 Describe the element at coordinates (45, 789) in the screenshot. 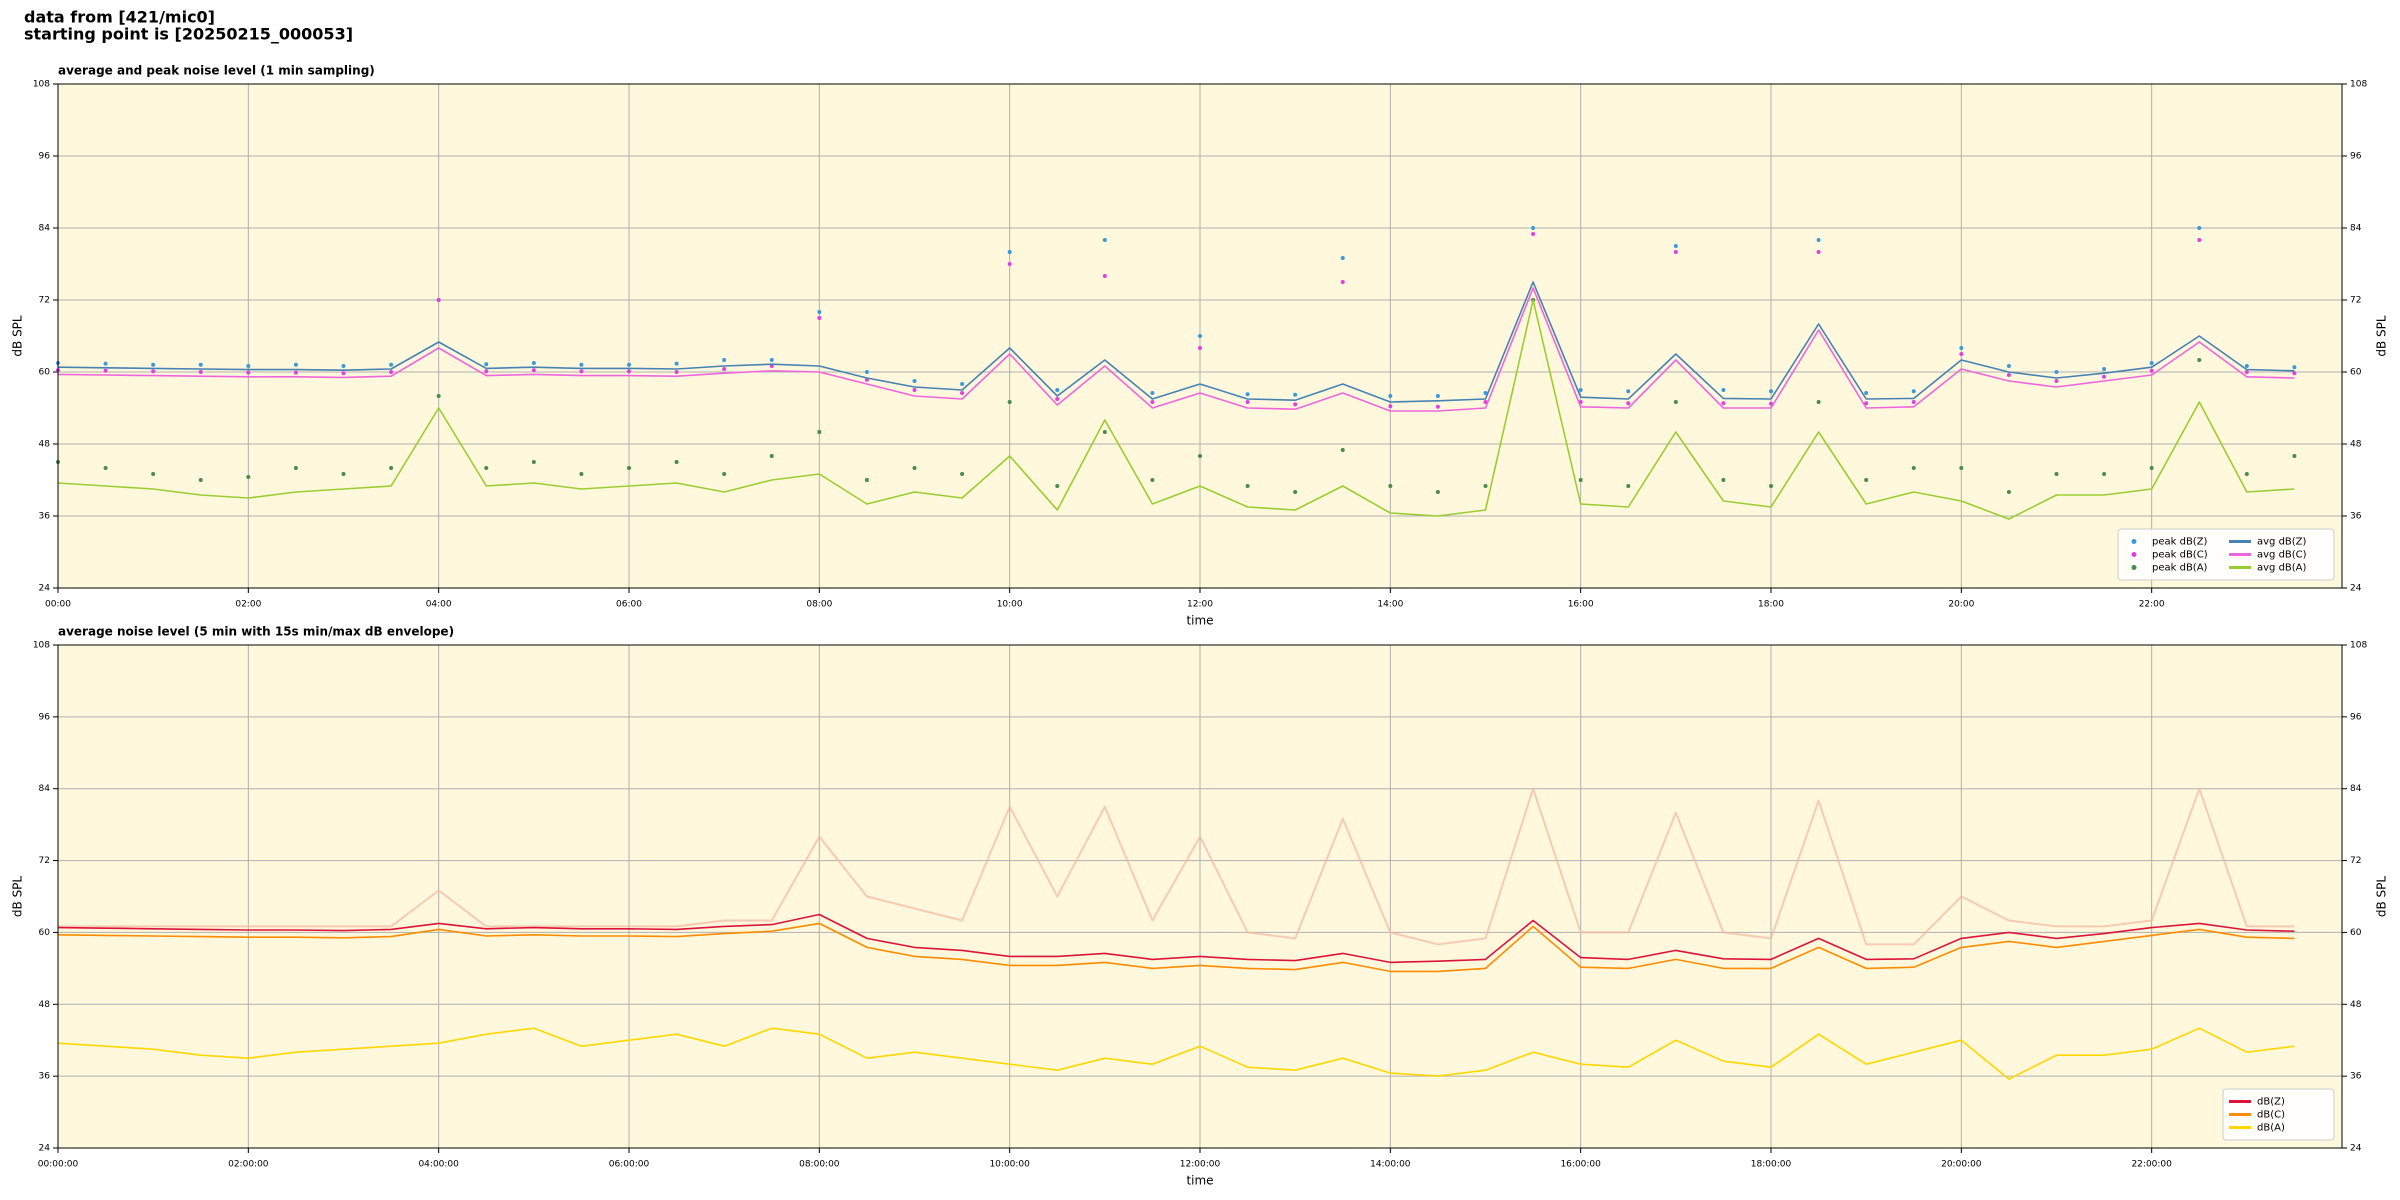

I see `y-tick-label: 84` at that location.